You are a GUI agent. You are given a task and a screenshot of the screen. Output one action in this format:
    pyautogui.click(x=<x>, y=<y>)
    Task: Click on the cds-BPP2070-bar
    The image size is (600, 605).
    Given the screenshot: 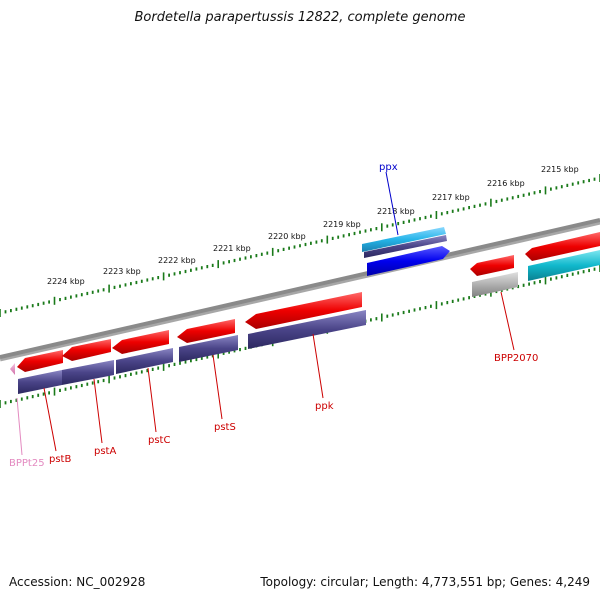 What is the action you would take?
    pyautogui.click(x=495, y=284)
    